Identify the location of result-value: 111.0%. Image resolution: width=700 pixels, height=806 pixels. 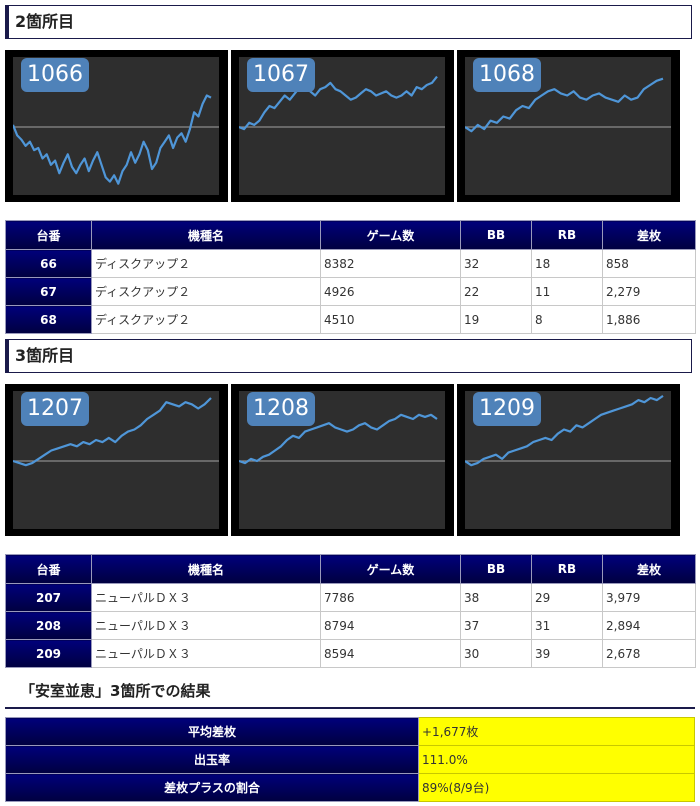
(556, 759).